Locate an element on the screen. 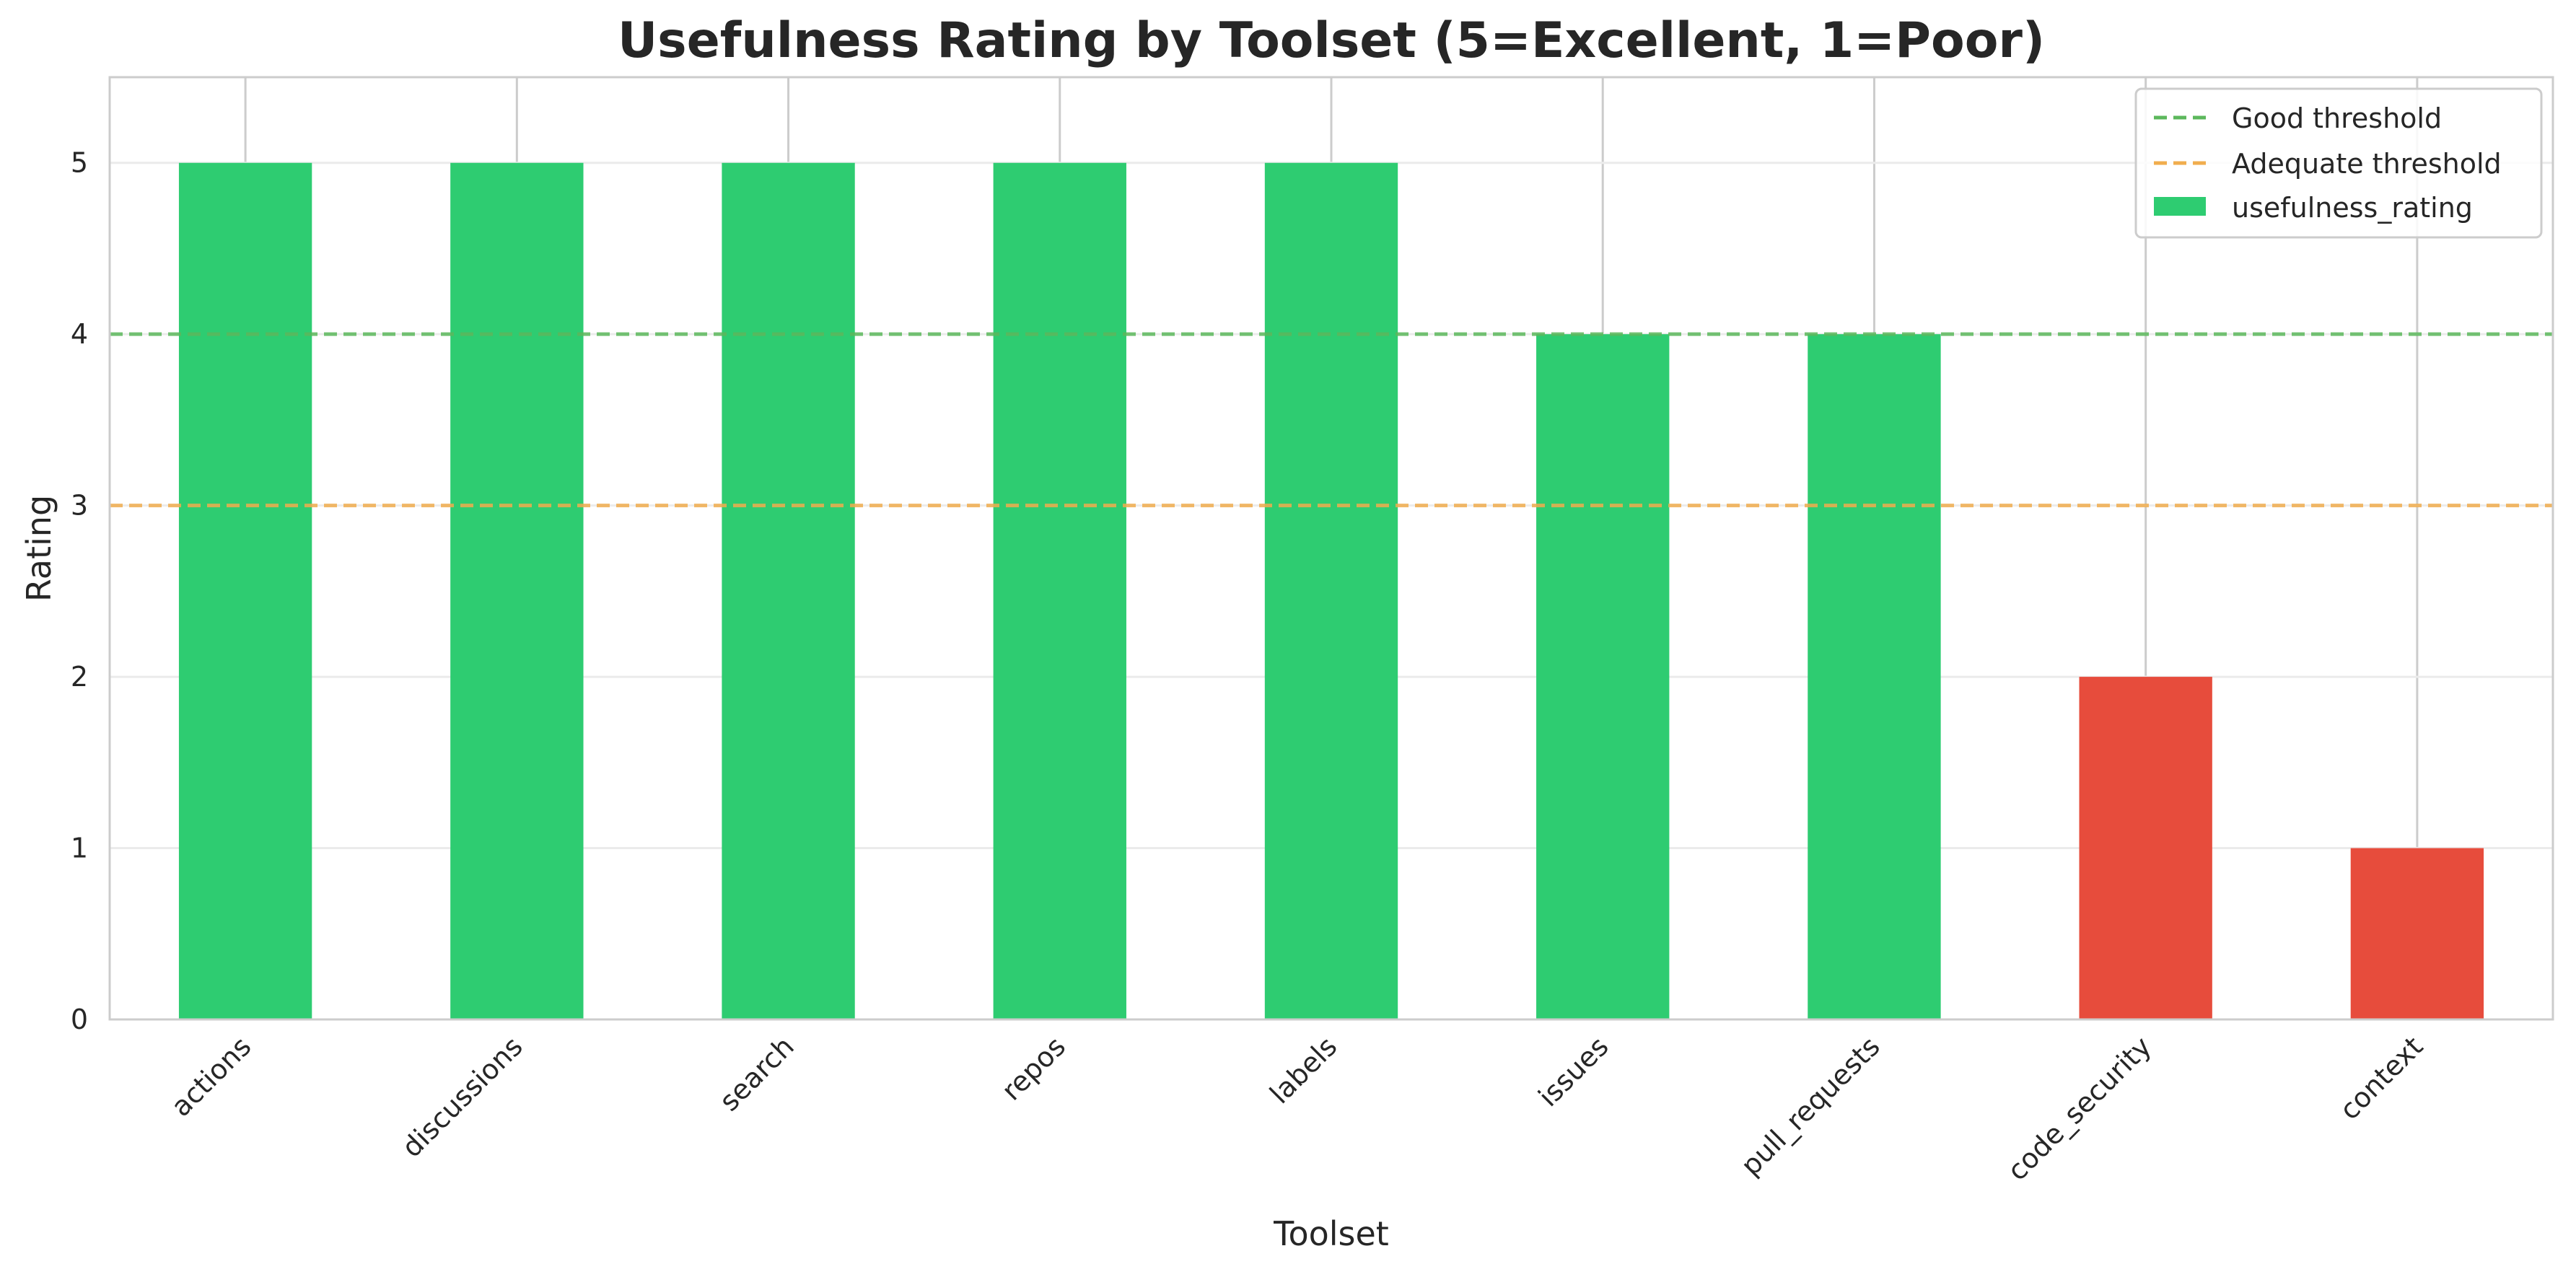 The image size is (2576, 1277). x-tick-label: code_security is located at coordinates (2079, 1108).